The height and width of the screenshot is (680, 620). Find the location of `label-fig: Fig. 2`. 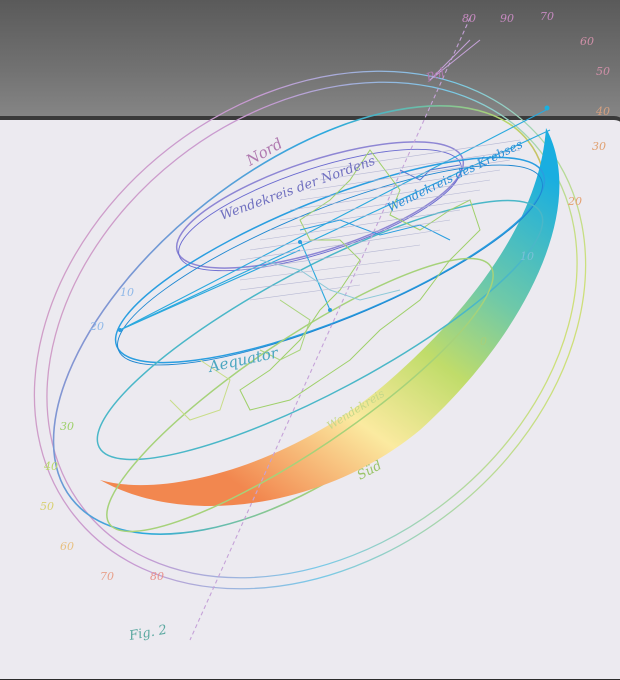

label-fig: Fig. 2 is located at coordinates (147, 634).